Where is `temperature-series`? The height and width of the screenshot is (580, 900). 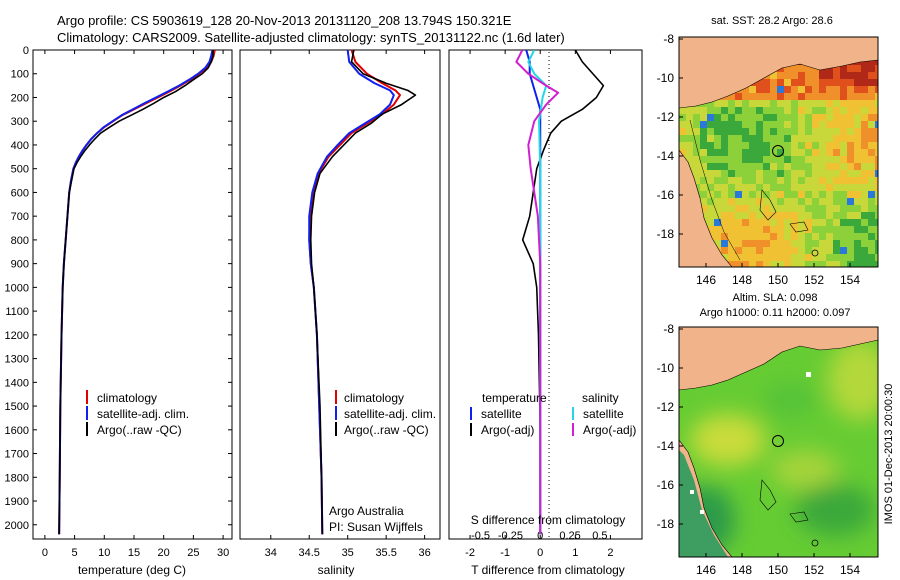 temperature-series is located at coordinates (137, 292).